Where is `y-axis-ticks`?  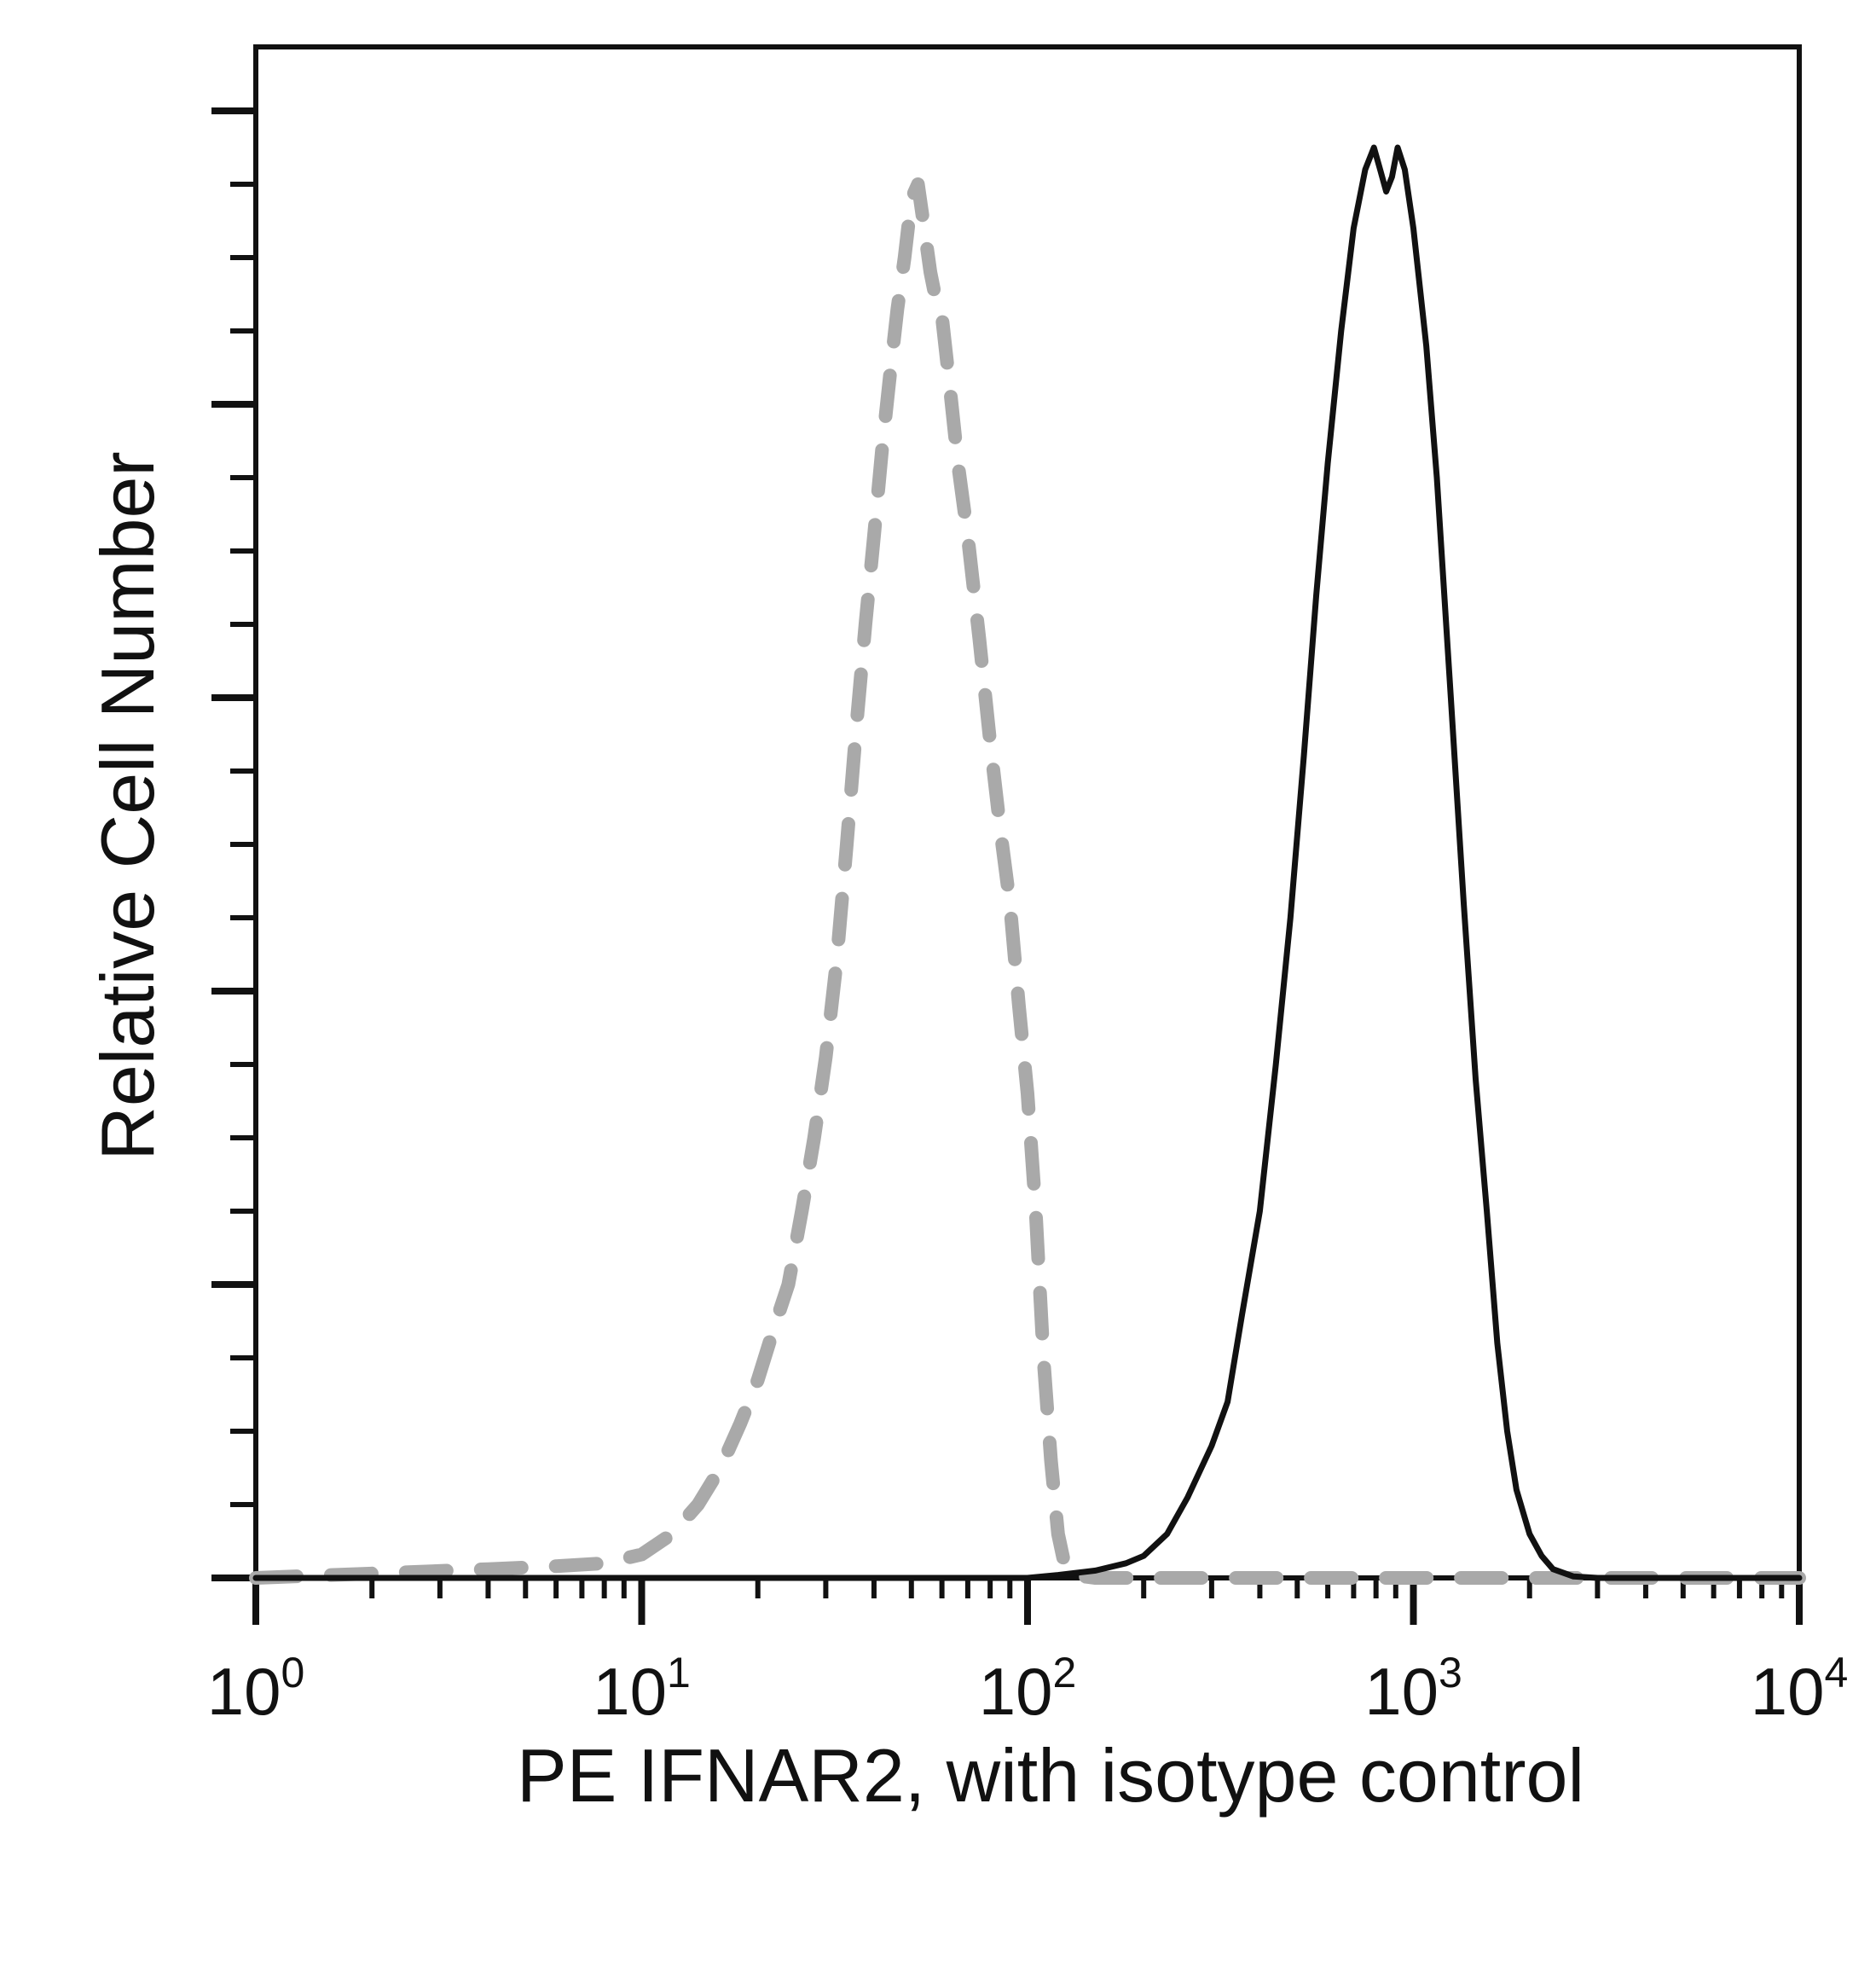 y-axis-ticks is located at coordinates (234, 844).